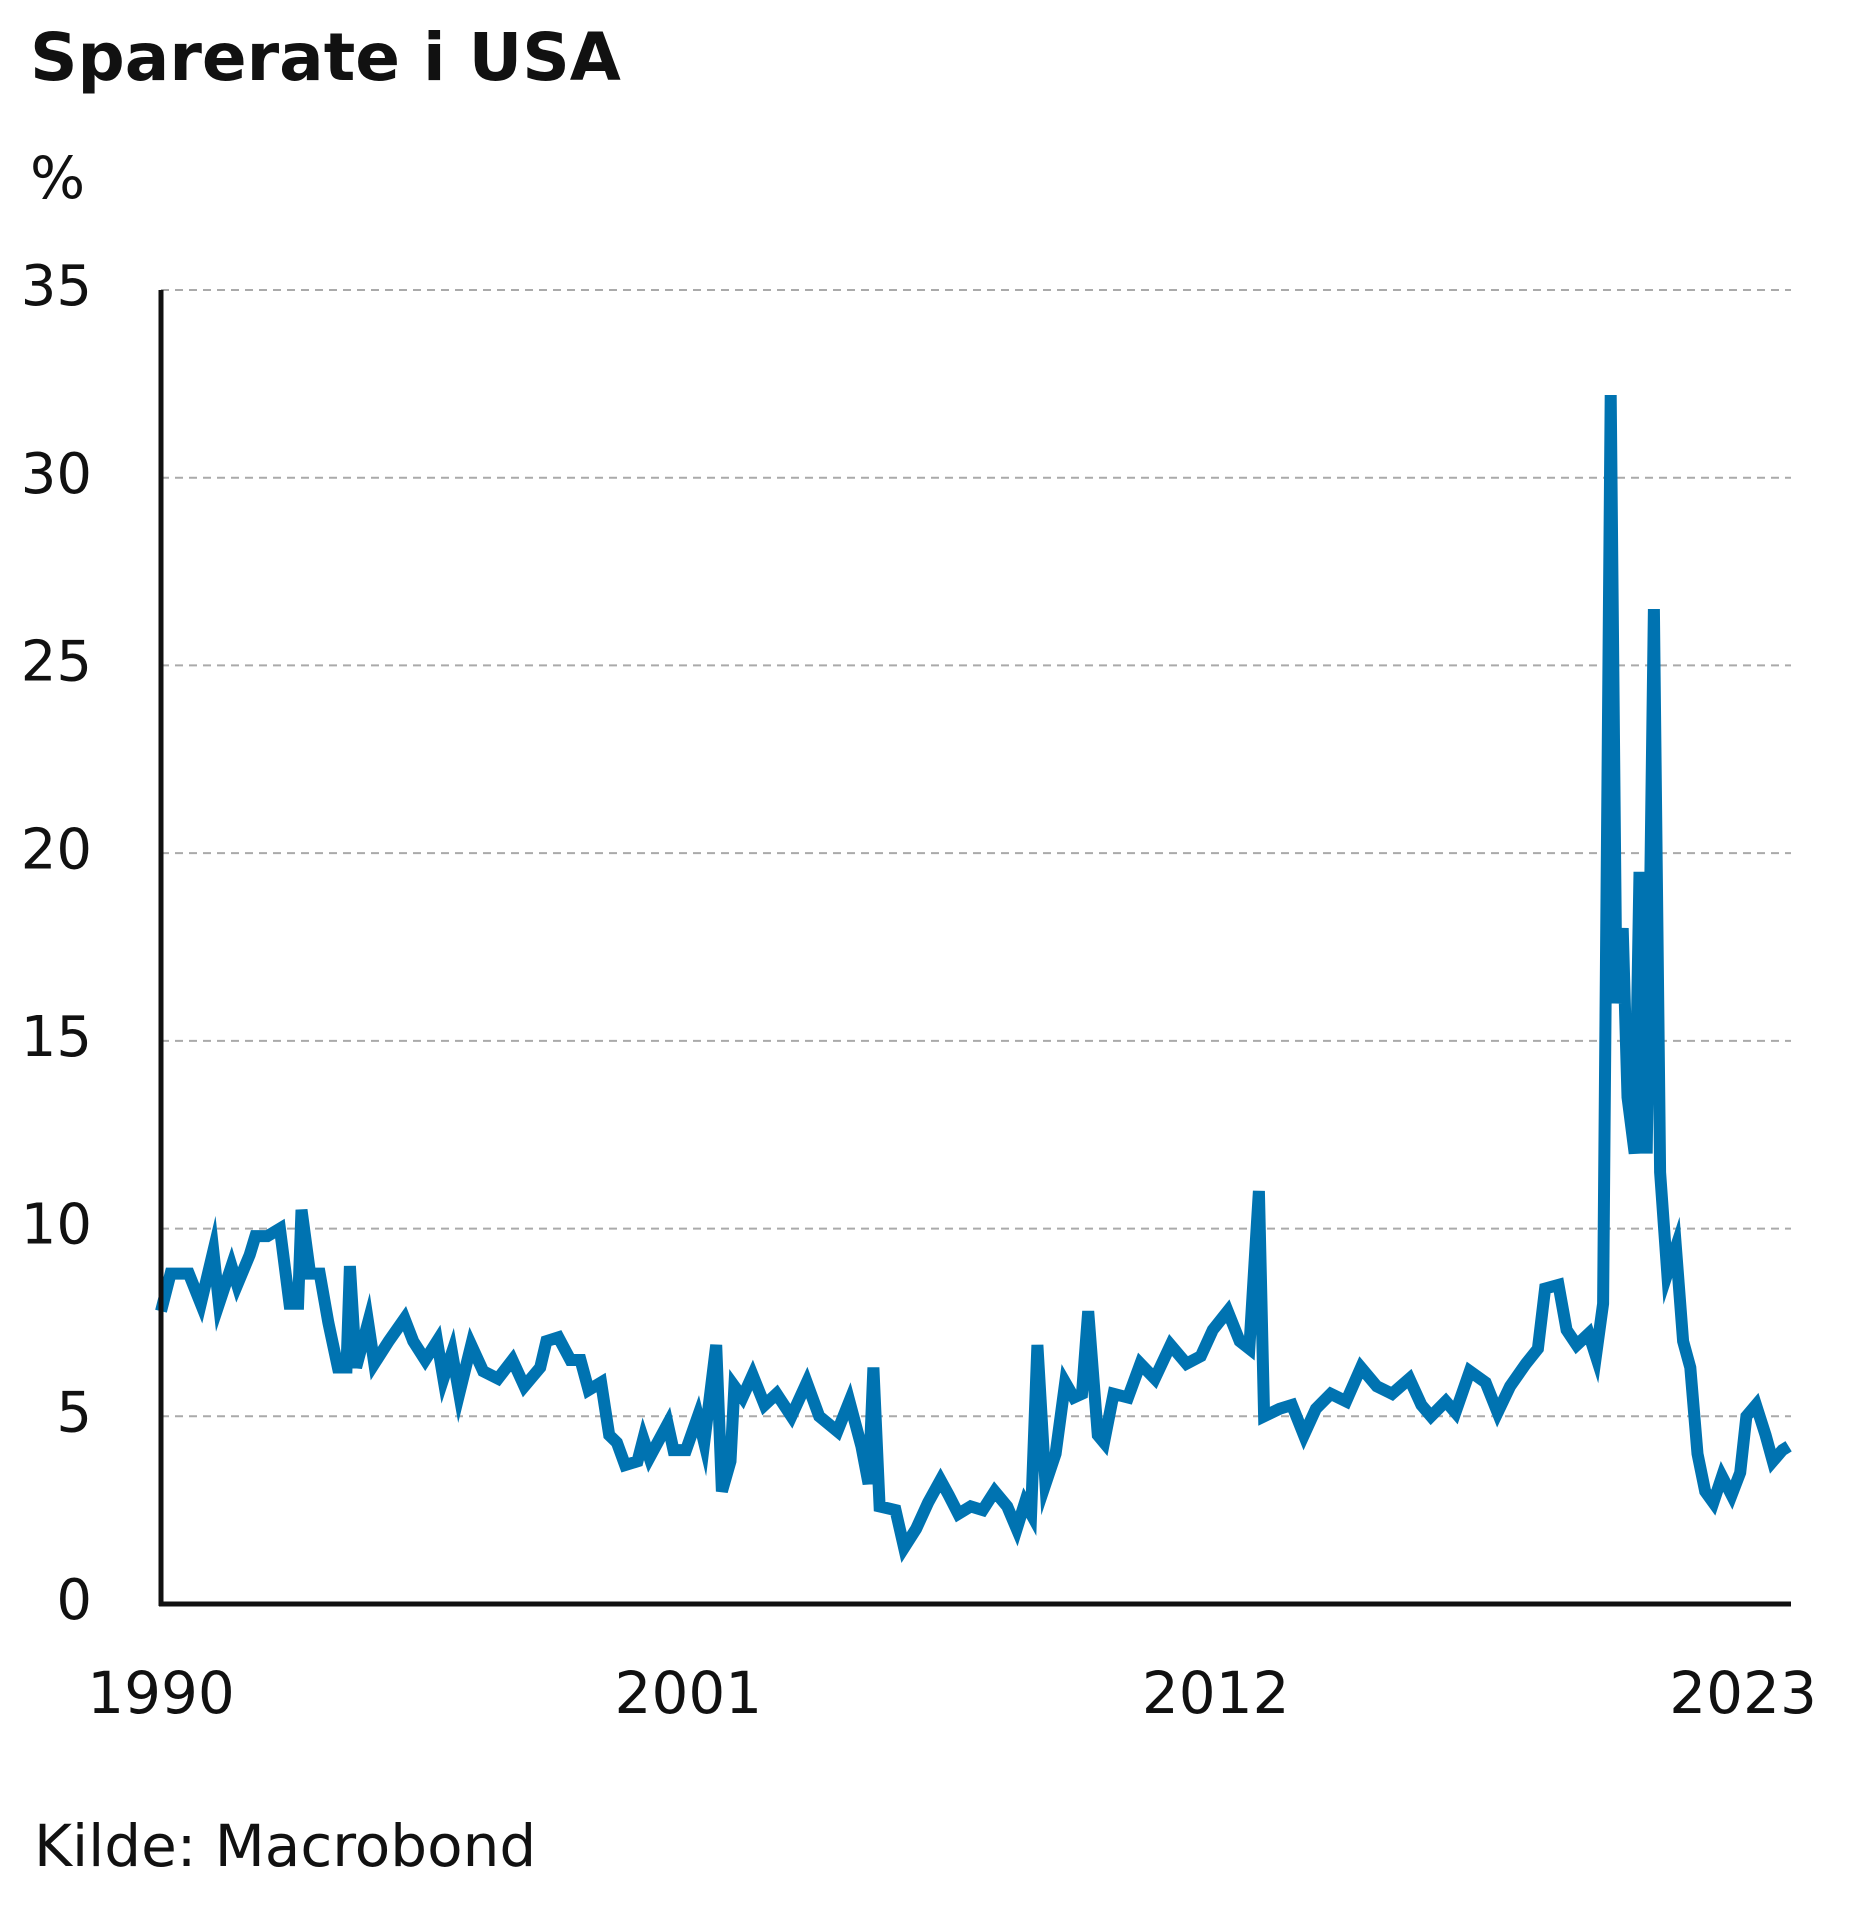 The height and width of the screenshot is (1920, 1869). I want to click on y-tick-label: 0, so click(74, 1600).